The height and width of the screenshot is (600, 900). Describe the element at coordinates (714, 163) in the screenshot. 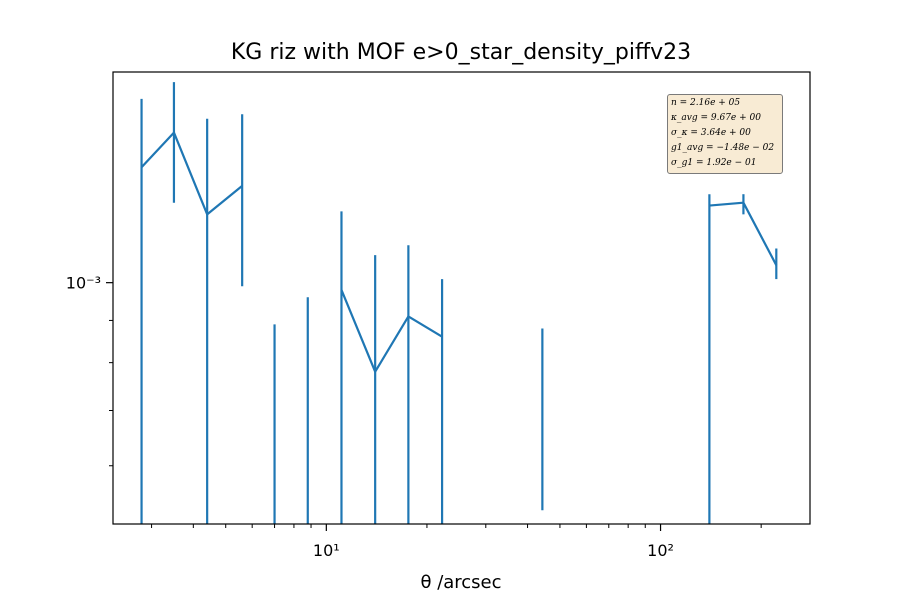

I see `stats-line-sigma-g1: σ_g1 = 1.92e − 01` at that location.